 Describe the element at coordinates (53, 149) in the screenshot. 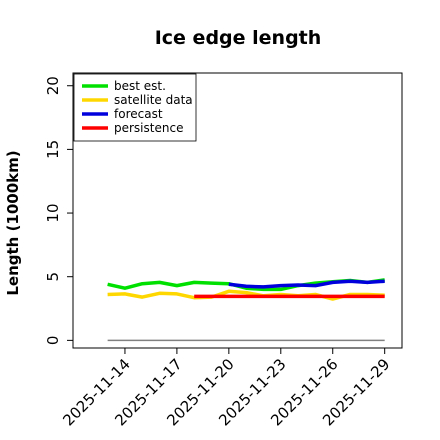

I see `y-tick-label: 15` at that location.